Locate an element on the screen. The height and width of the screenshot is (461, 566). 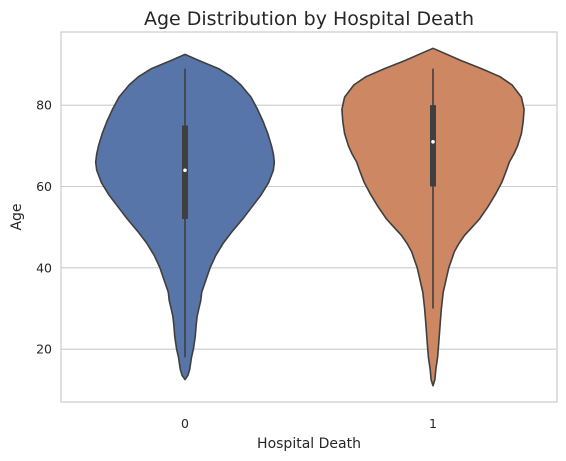
x-axis-label: Hospital Death is located at coordinates (309, 444).